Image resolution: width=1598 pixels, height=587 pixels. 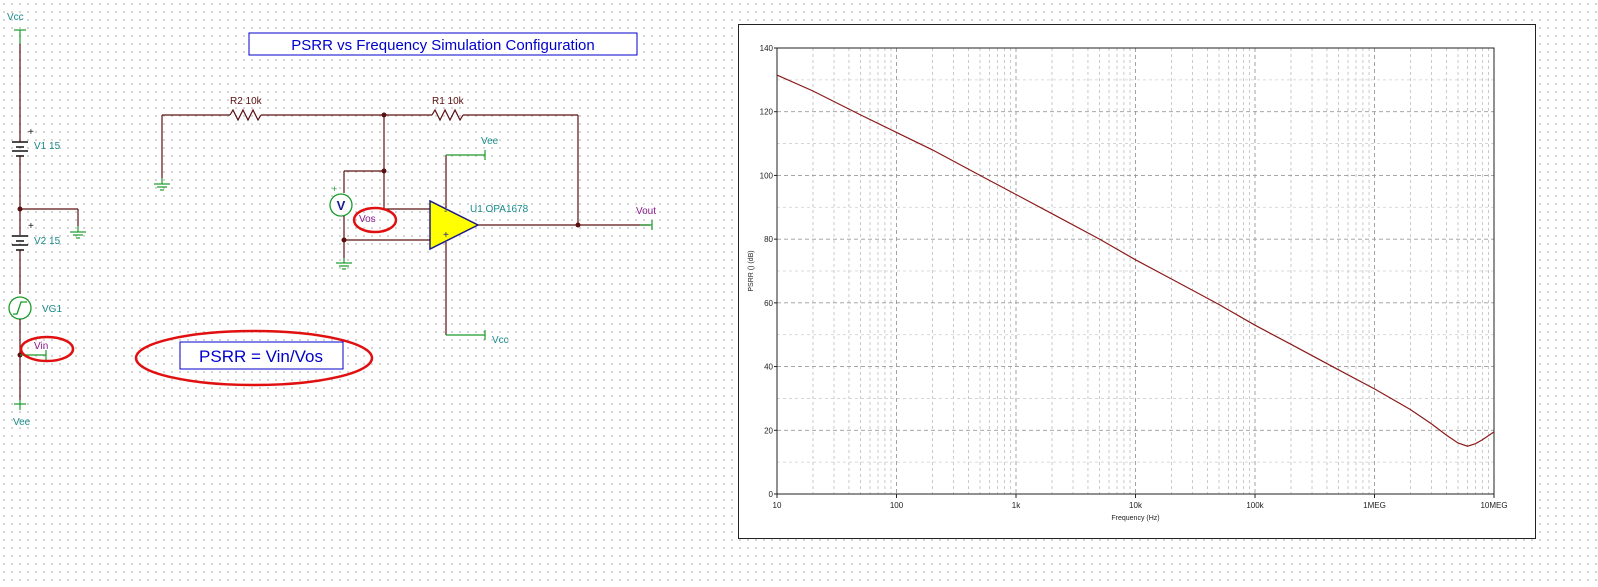 What do you see at coordinates (31, 132) in the screenshot?
I see `v1-plus: +` at bounding box center [31, 132].